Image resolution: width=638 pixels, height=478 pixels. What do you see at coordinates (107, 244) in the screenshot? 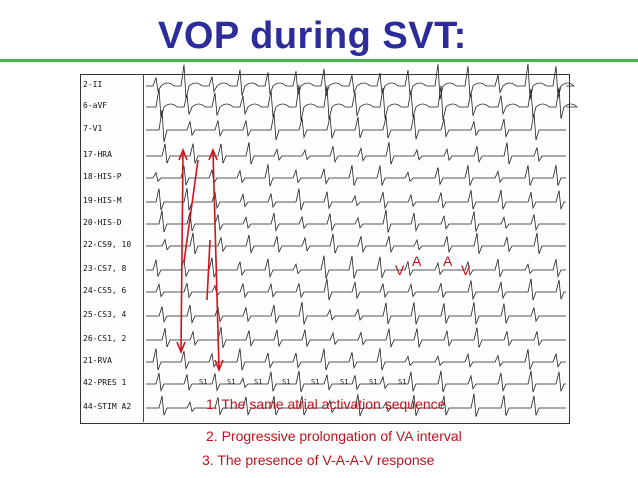
I see `channel-label: 22-CS9, 10` at bounding box center [107, 244].